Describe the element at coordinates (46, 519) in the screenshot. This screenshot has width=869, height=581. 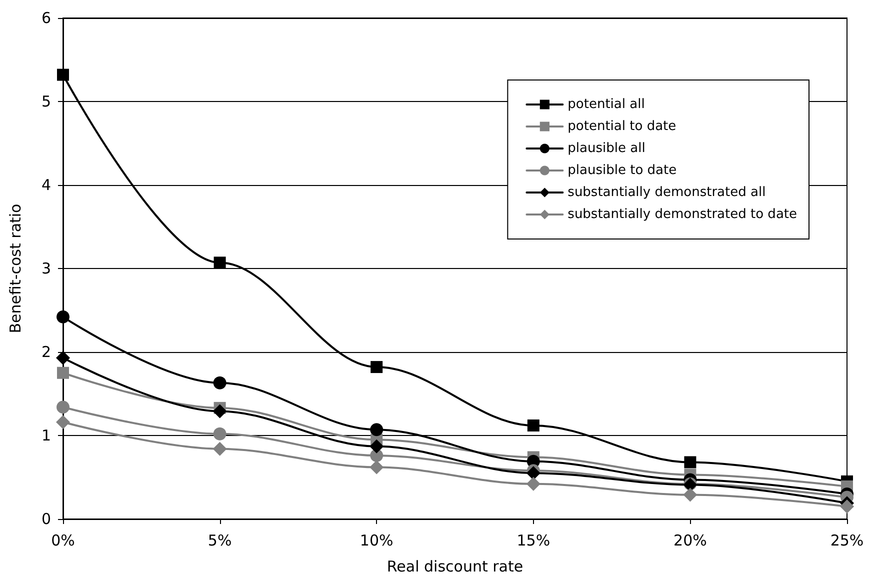
I see `y-tick-label: 0` at that location.